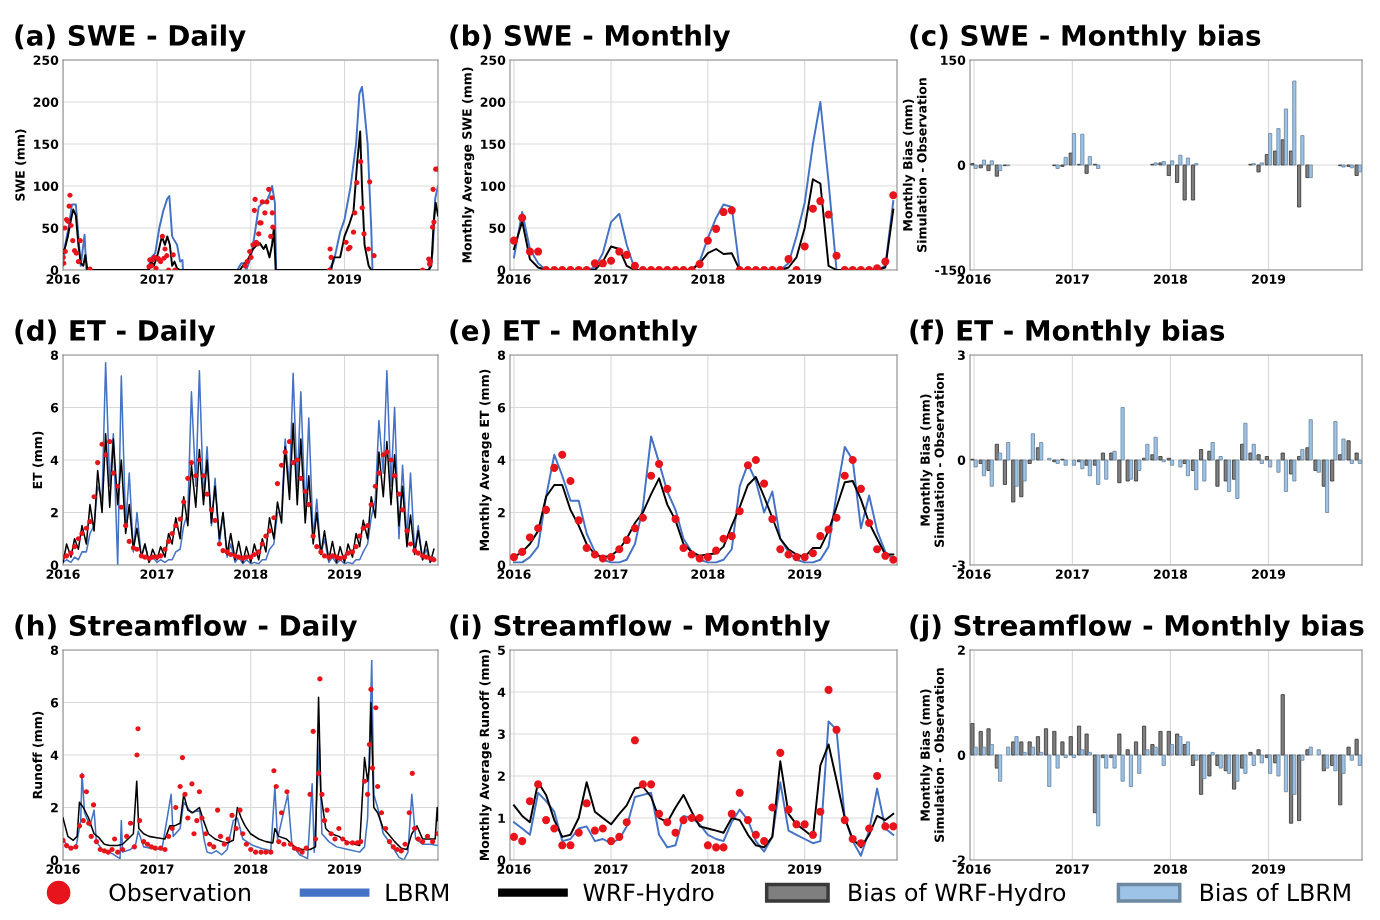  I want to click on y-tick-label: 200, so click(46, 102).